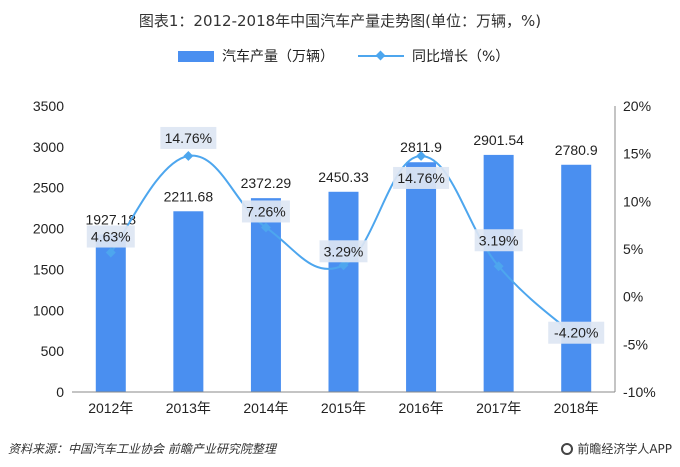 Image resolution: width=680 pixels, height=467 pixels. What do you see at coordinates (639, 392) in the screenshot?
I see `y-right-tick-label: -10%` at bounding box center [639, 392].